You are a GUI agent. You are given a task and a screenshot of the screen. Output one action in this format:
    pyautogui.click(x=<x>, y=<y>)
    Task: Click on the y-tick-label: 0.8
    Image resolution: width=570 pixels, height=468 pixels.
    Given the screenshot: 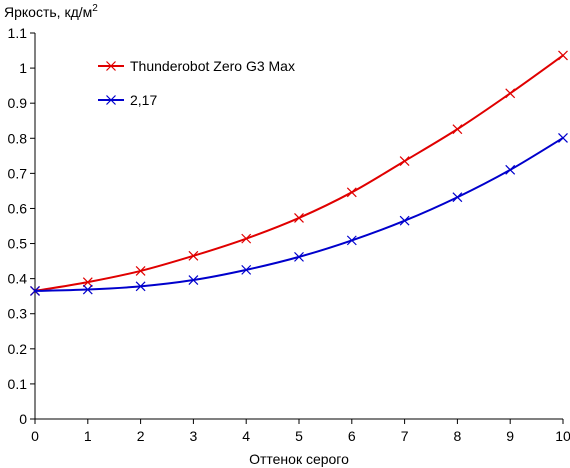 What is the action you would take?
    pyautogui.click(x=18, y=138)
    